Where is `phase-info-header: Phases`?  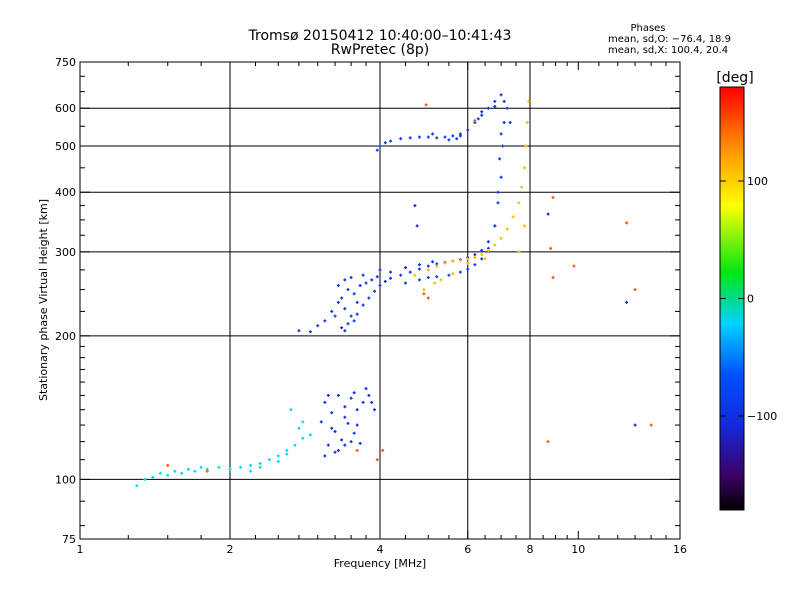 phase-info-header: Phases is located at coordinates (647, 28).